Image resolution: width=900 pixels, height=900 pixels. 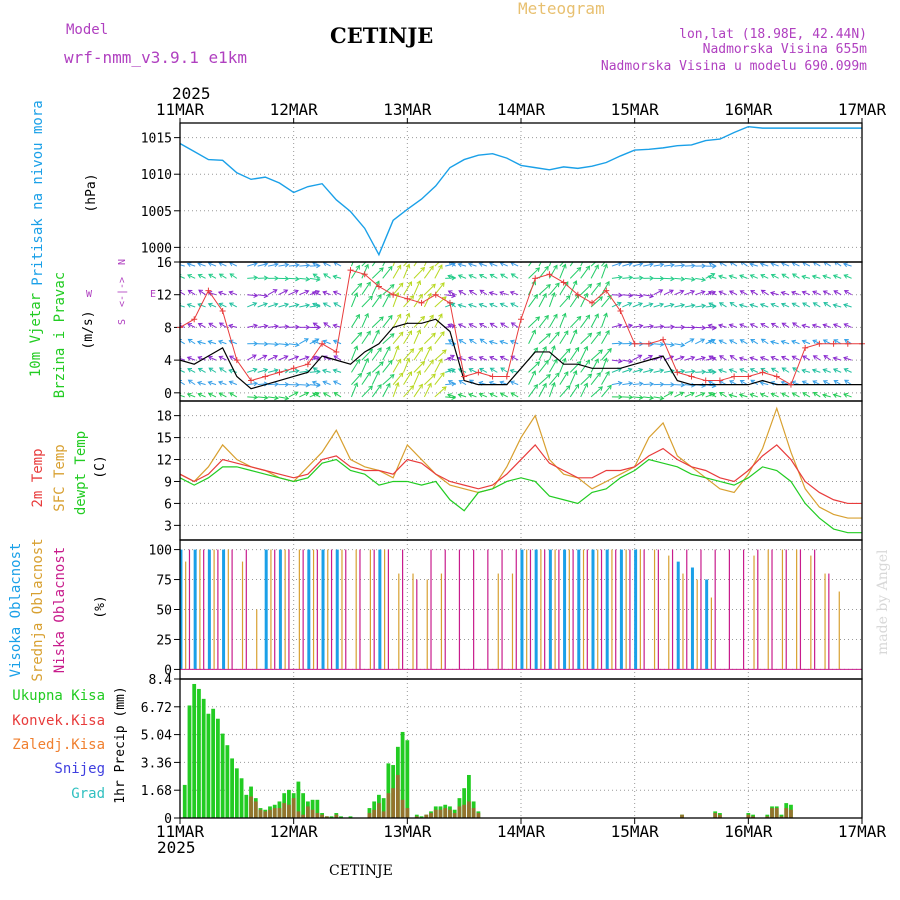 What do you see at coordinates (168, 526) in the screenshot?
I see `temperature-y-tick-label: 3` at bounding box center [168, 526].